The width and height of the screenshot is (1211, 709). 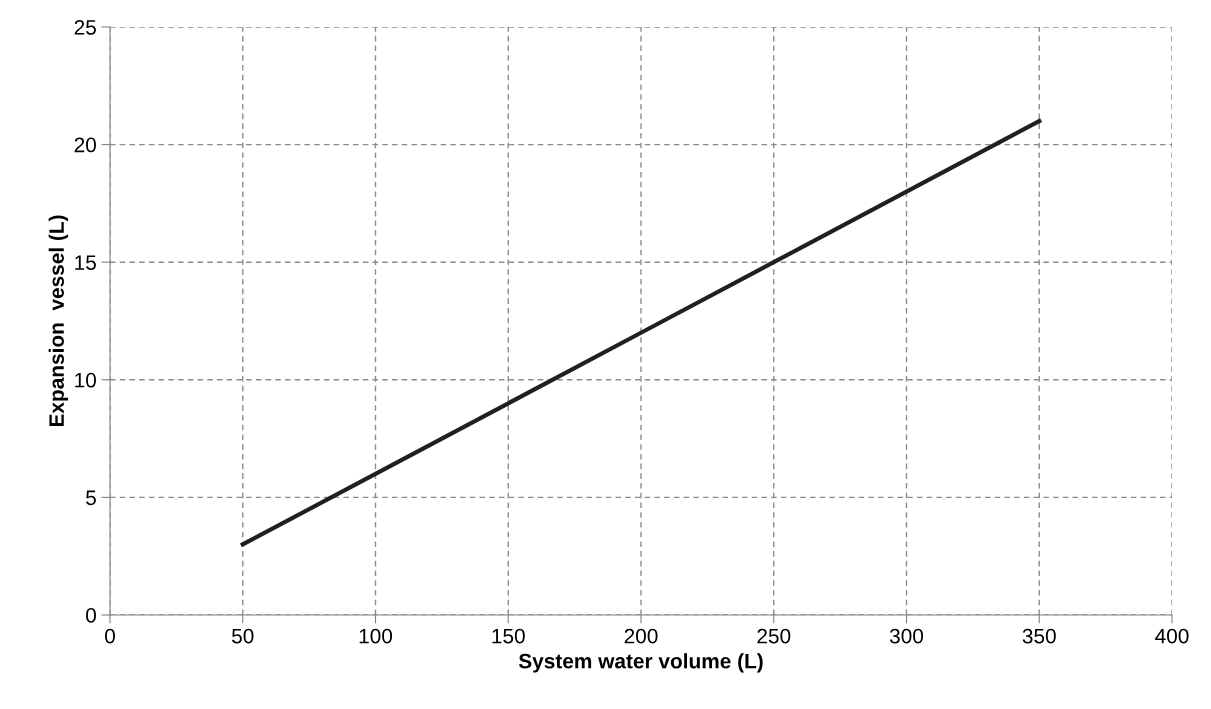 What do you see at coordinates (1039, 636) in the screenshot?
I see `x-tick-label: 350` at bounding box center [1039, 636].